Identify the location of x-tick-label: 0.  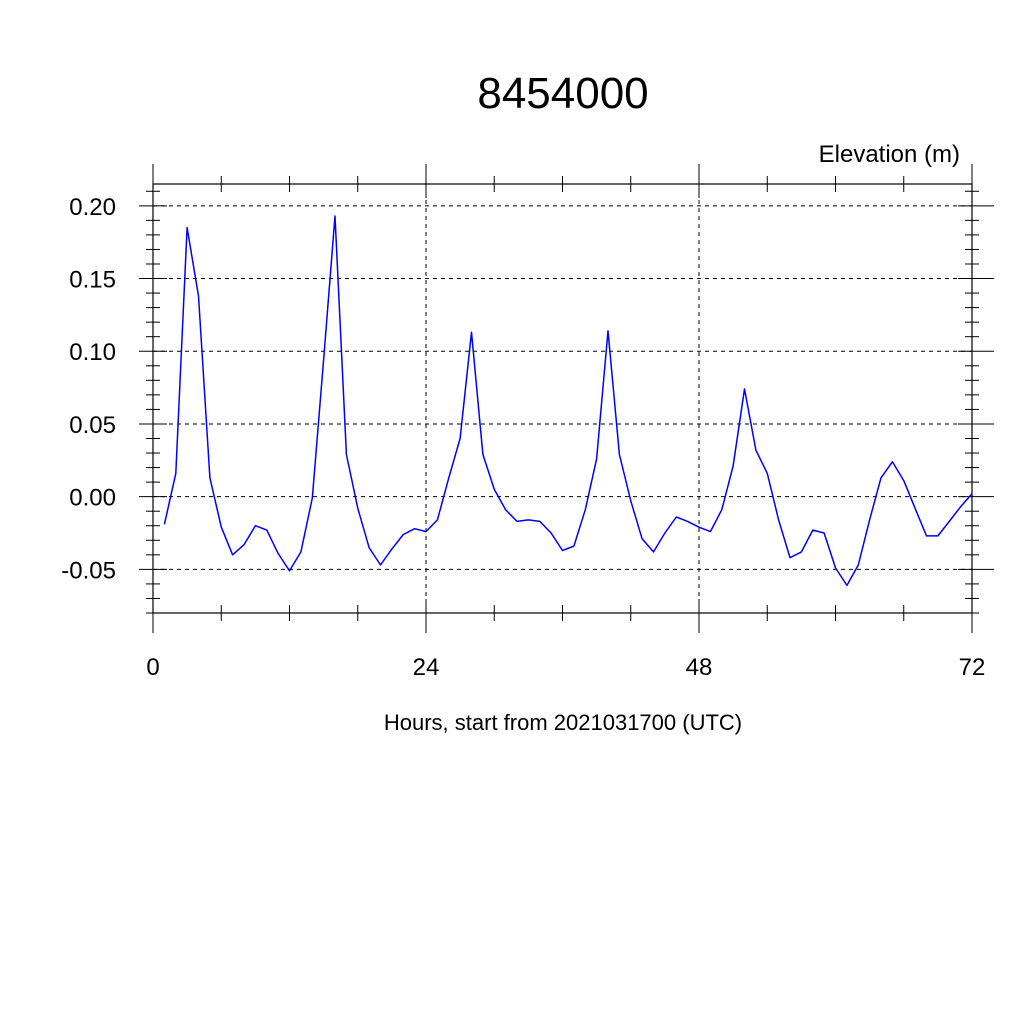
(152, 667).